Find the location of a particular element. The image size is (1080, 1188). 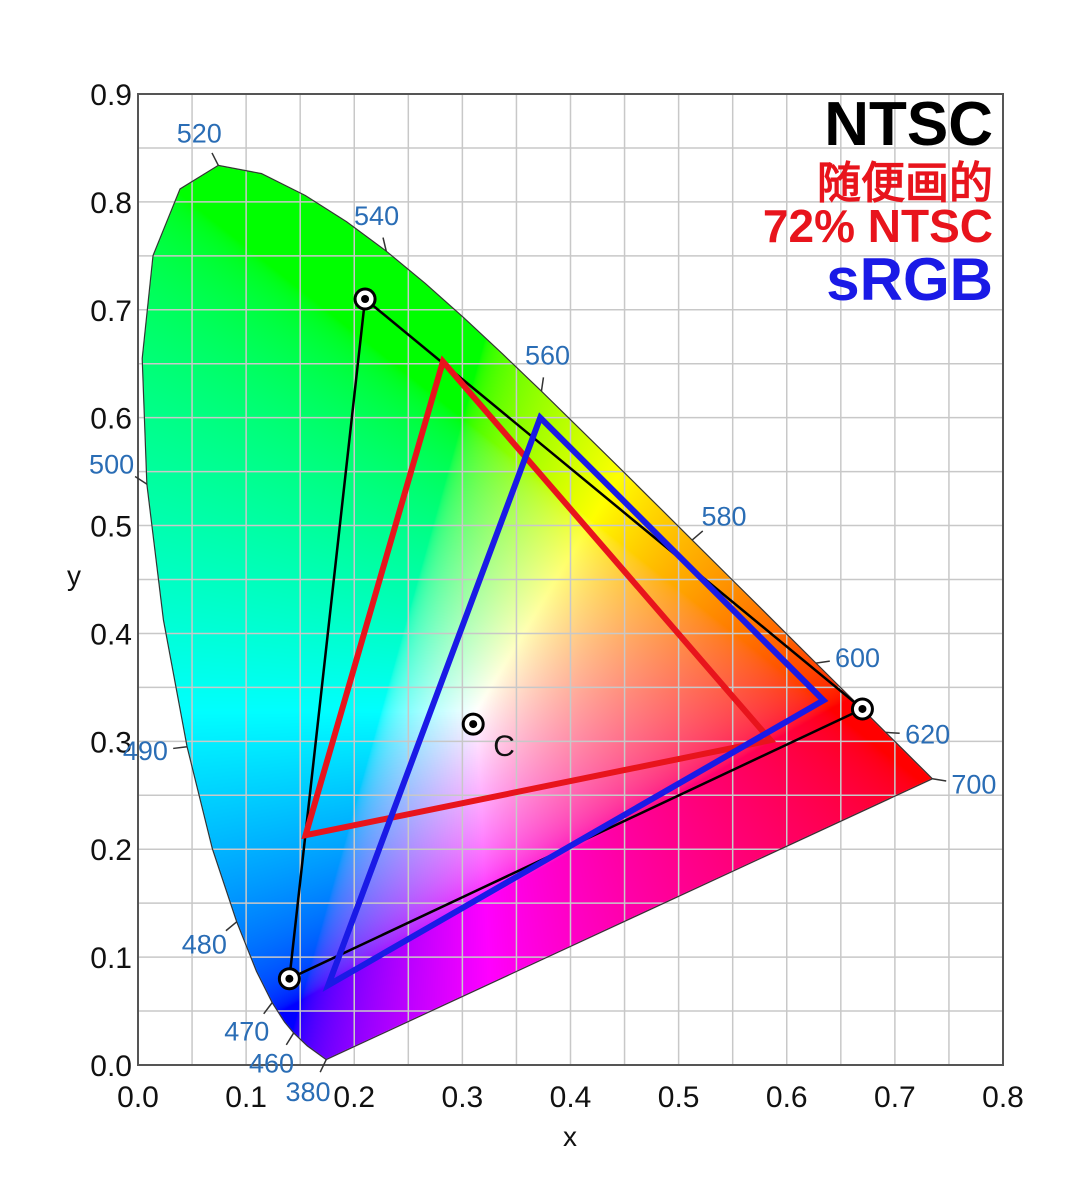

wavelength-label-500: 500 is located at coordinates (111, 465).